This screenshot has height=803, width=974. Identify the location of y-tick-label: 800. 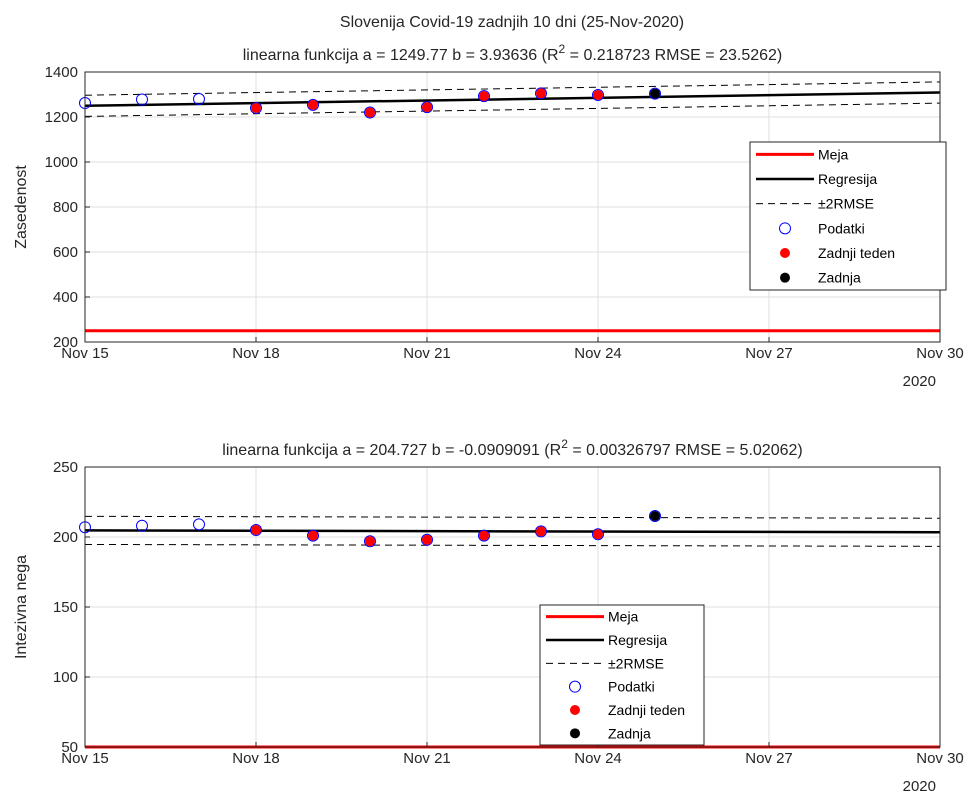
(65, 207).